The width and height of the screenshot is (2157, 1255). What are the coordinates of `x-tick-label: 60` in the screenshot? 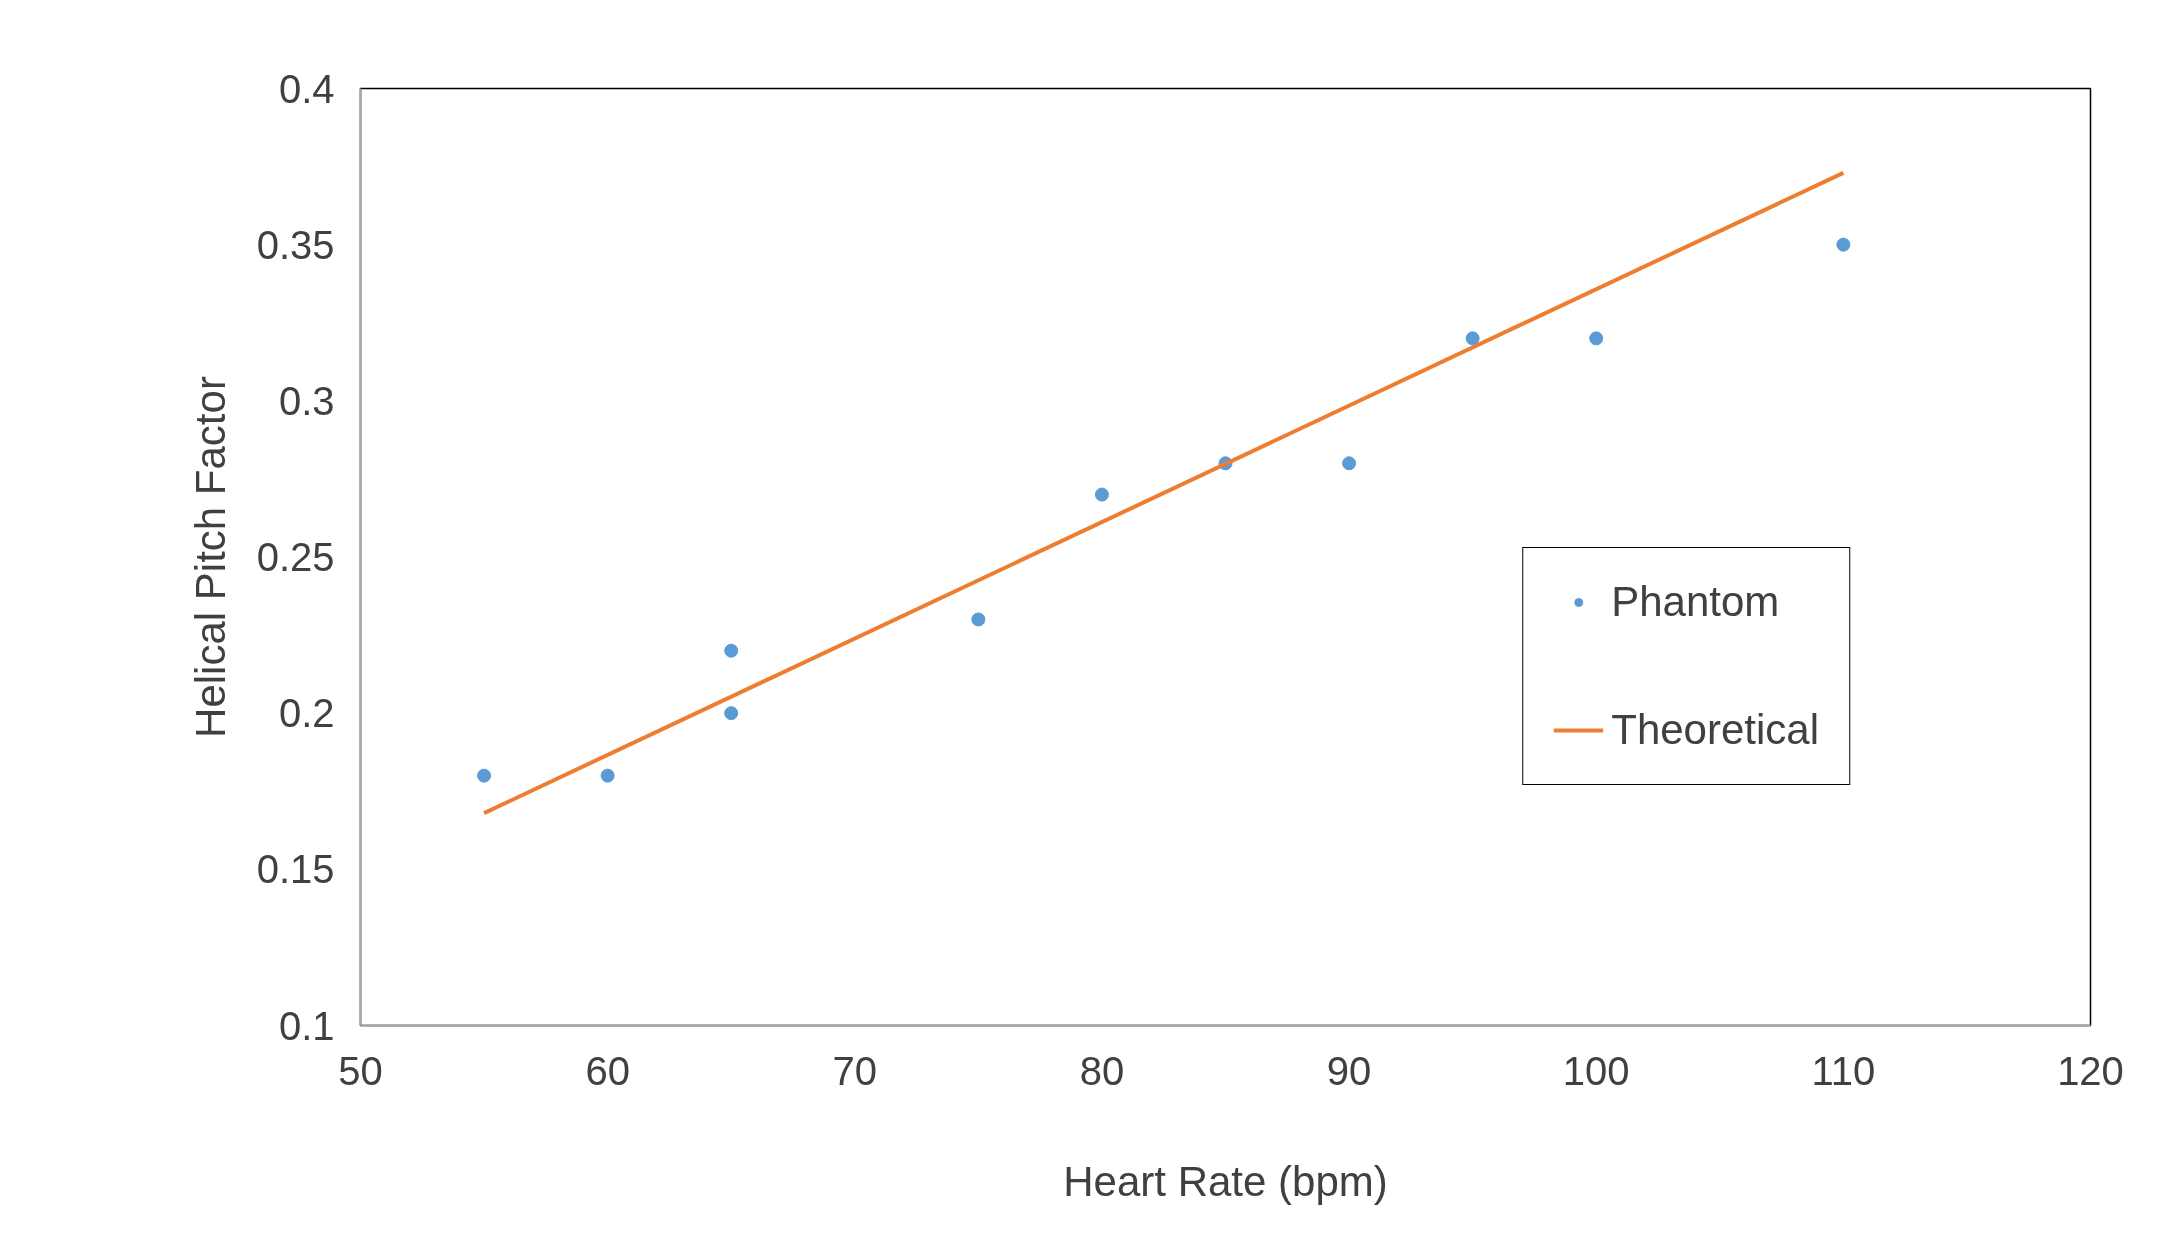 It's located at (607, 1070).